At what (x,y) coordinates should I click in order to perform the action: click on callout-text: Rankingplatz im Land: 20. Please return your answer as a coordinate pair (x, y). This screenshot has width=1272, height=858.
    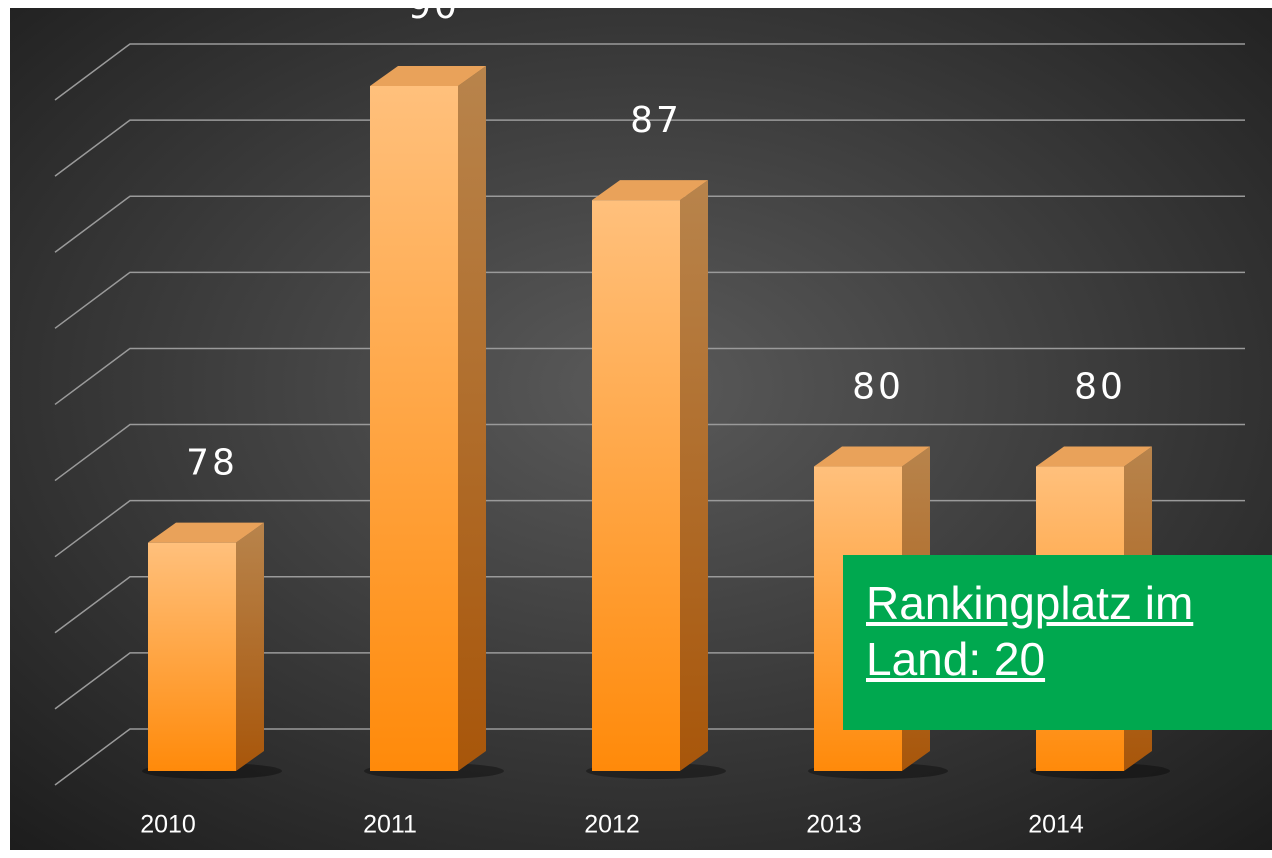
    Looking at the image, I should click on (1030, 631).